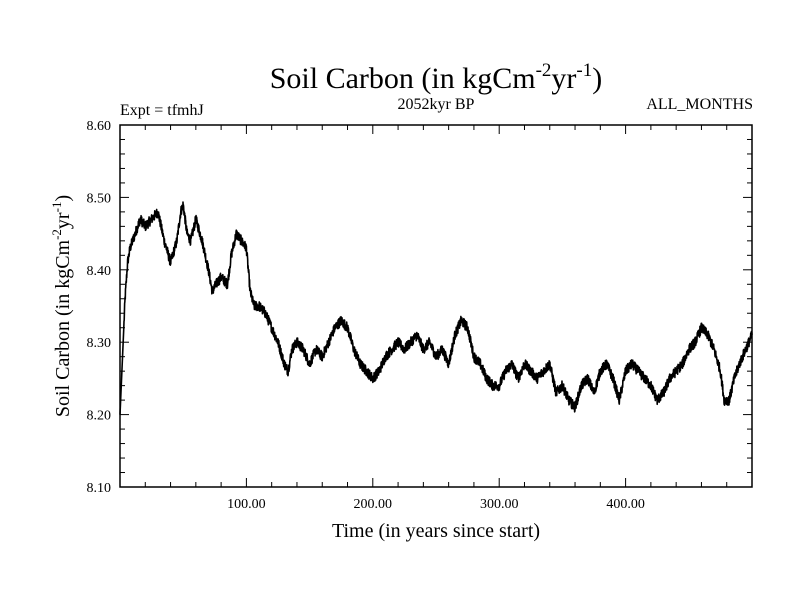  Describe the element at coordinates (436, 104) in the screenshot. I see `subtitle-center: 2052kyr BP` at that location.